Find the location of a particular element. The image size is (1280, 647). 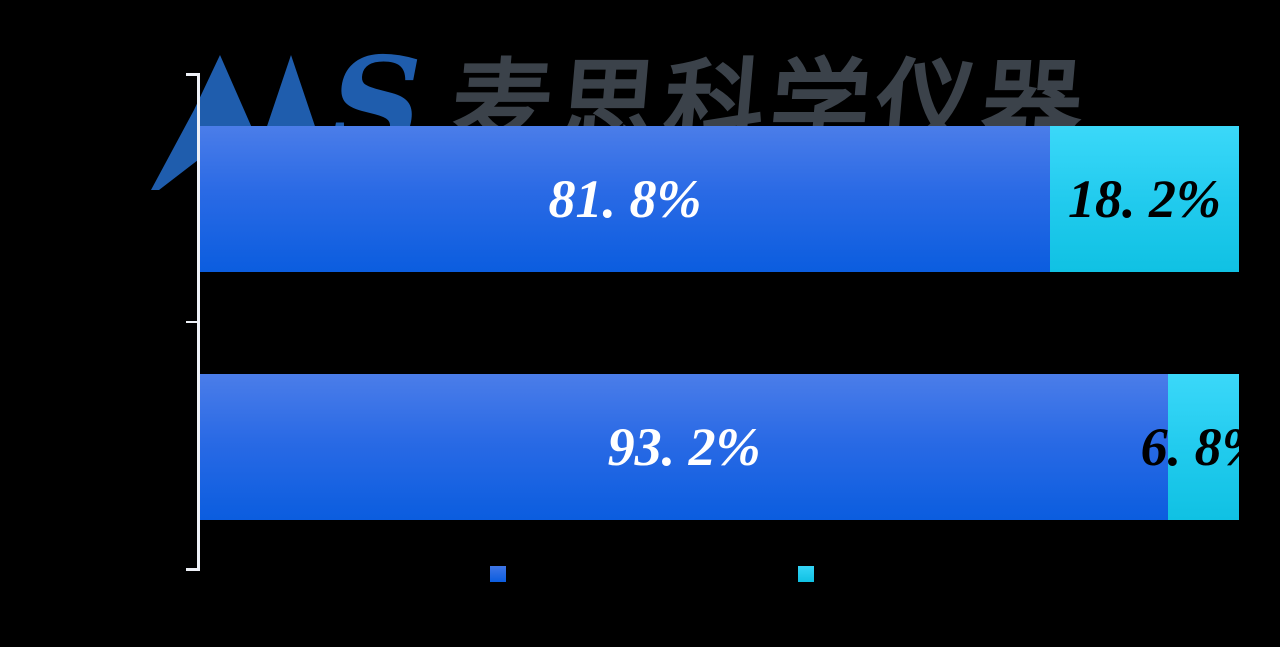

bar-2-segment-cyan: 6. 8% is located at coordinates (1204, 447).